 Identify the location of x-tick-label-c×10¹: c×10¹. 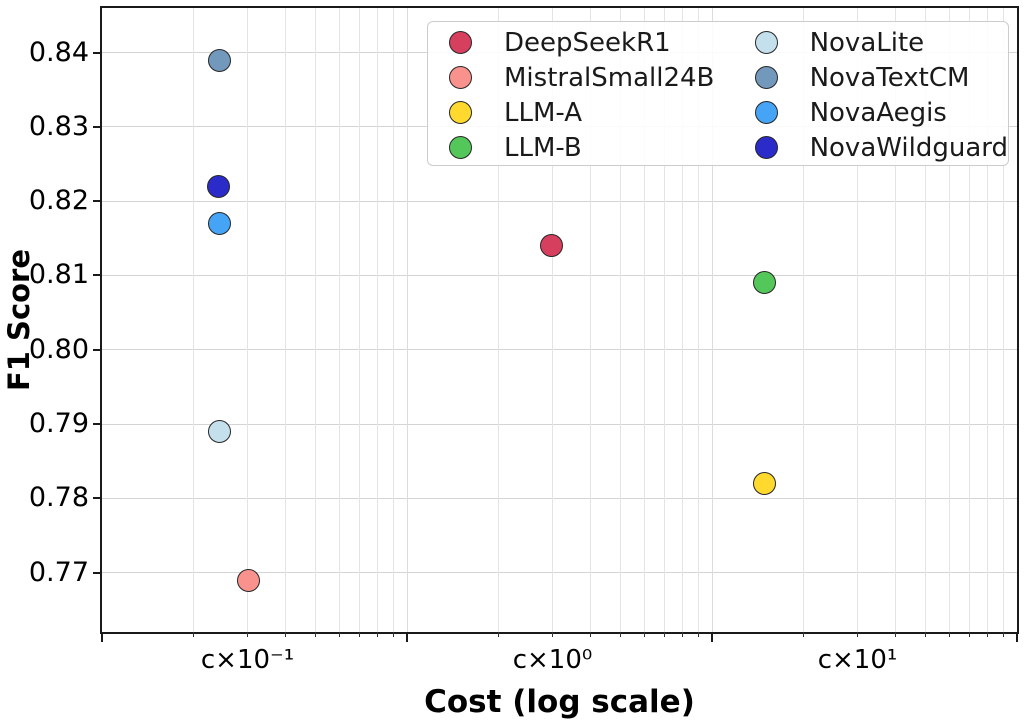
(857, 660).